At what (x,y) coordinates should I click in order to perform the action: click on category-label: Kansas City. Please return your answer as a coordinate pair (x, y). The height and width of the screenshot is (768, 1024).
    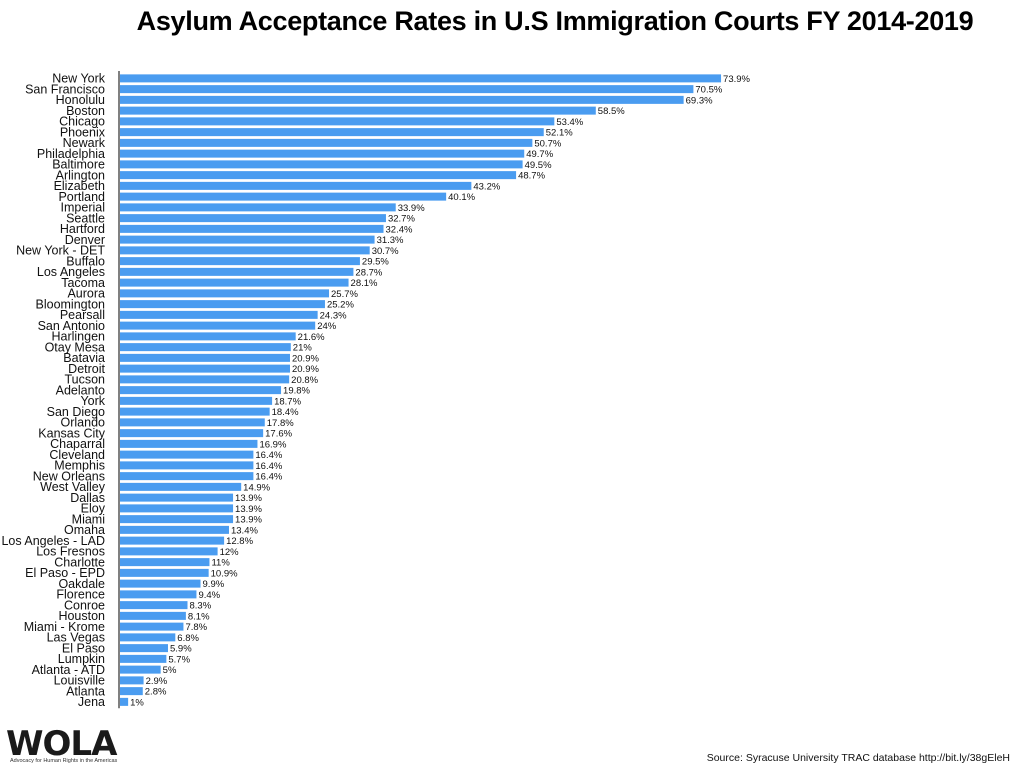
    Looking at the image, I should click on (71, 433).